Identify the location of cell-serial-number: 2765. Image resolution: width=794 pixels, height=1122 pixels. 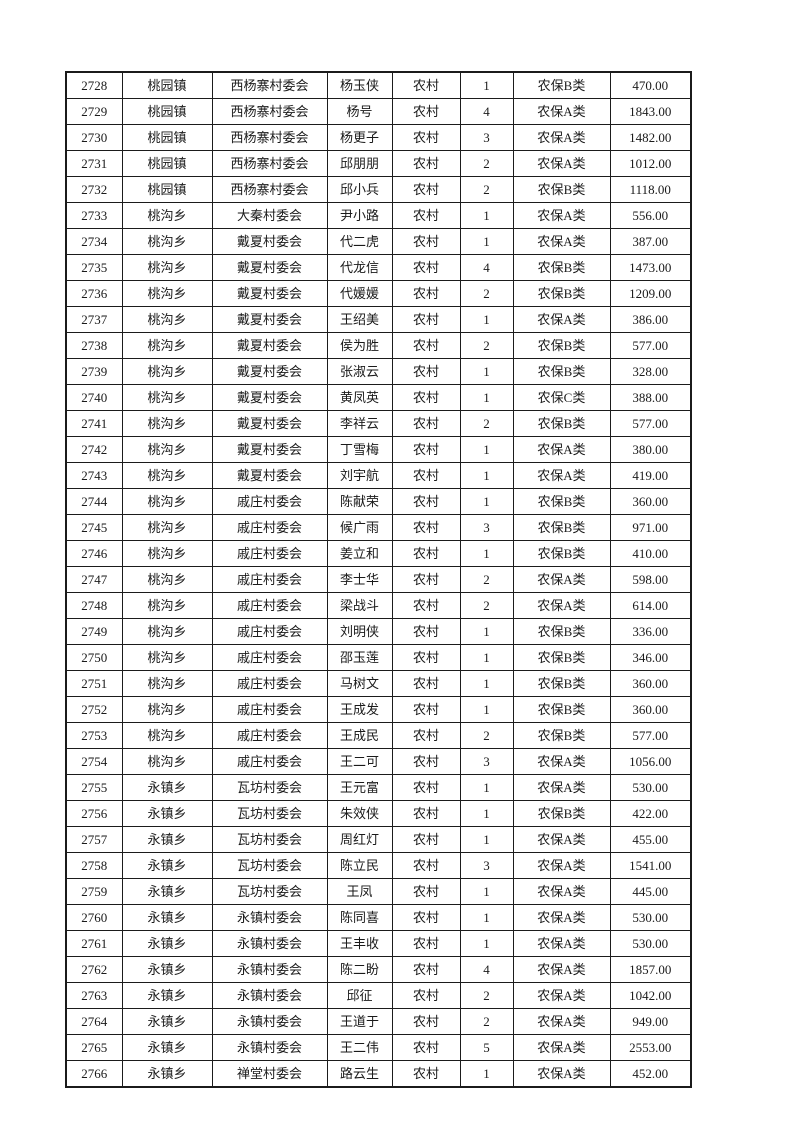
(94, 1047).